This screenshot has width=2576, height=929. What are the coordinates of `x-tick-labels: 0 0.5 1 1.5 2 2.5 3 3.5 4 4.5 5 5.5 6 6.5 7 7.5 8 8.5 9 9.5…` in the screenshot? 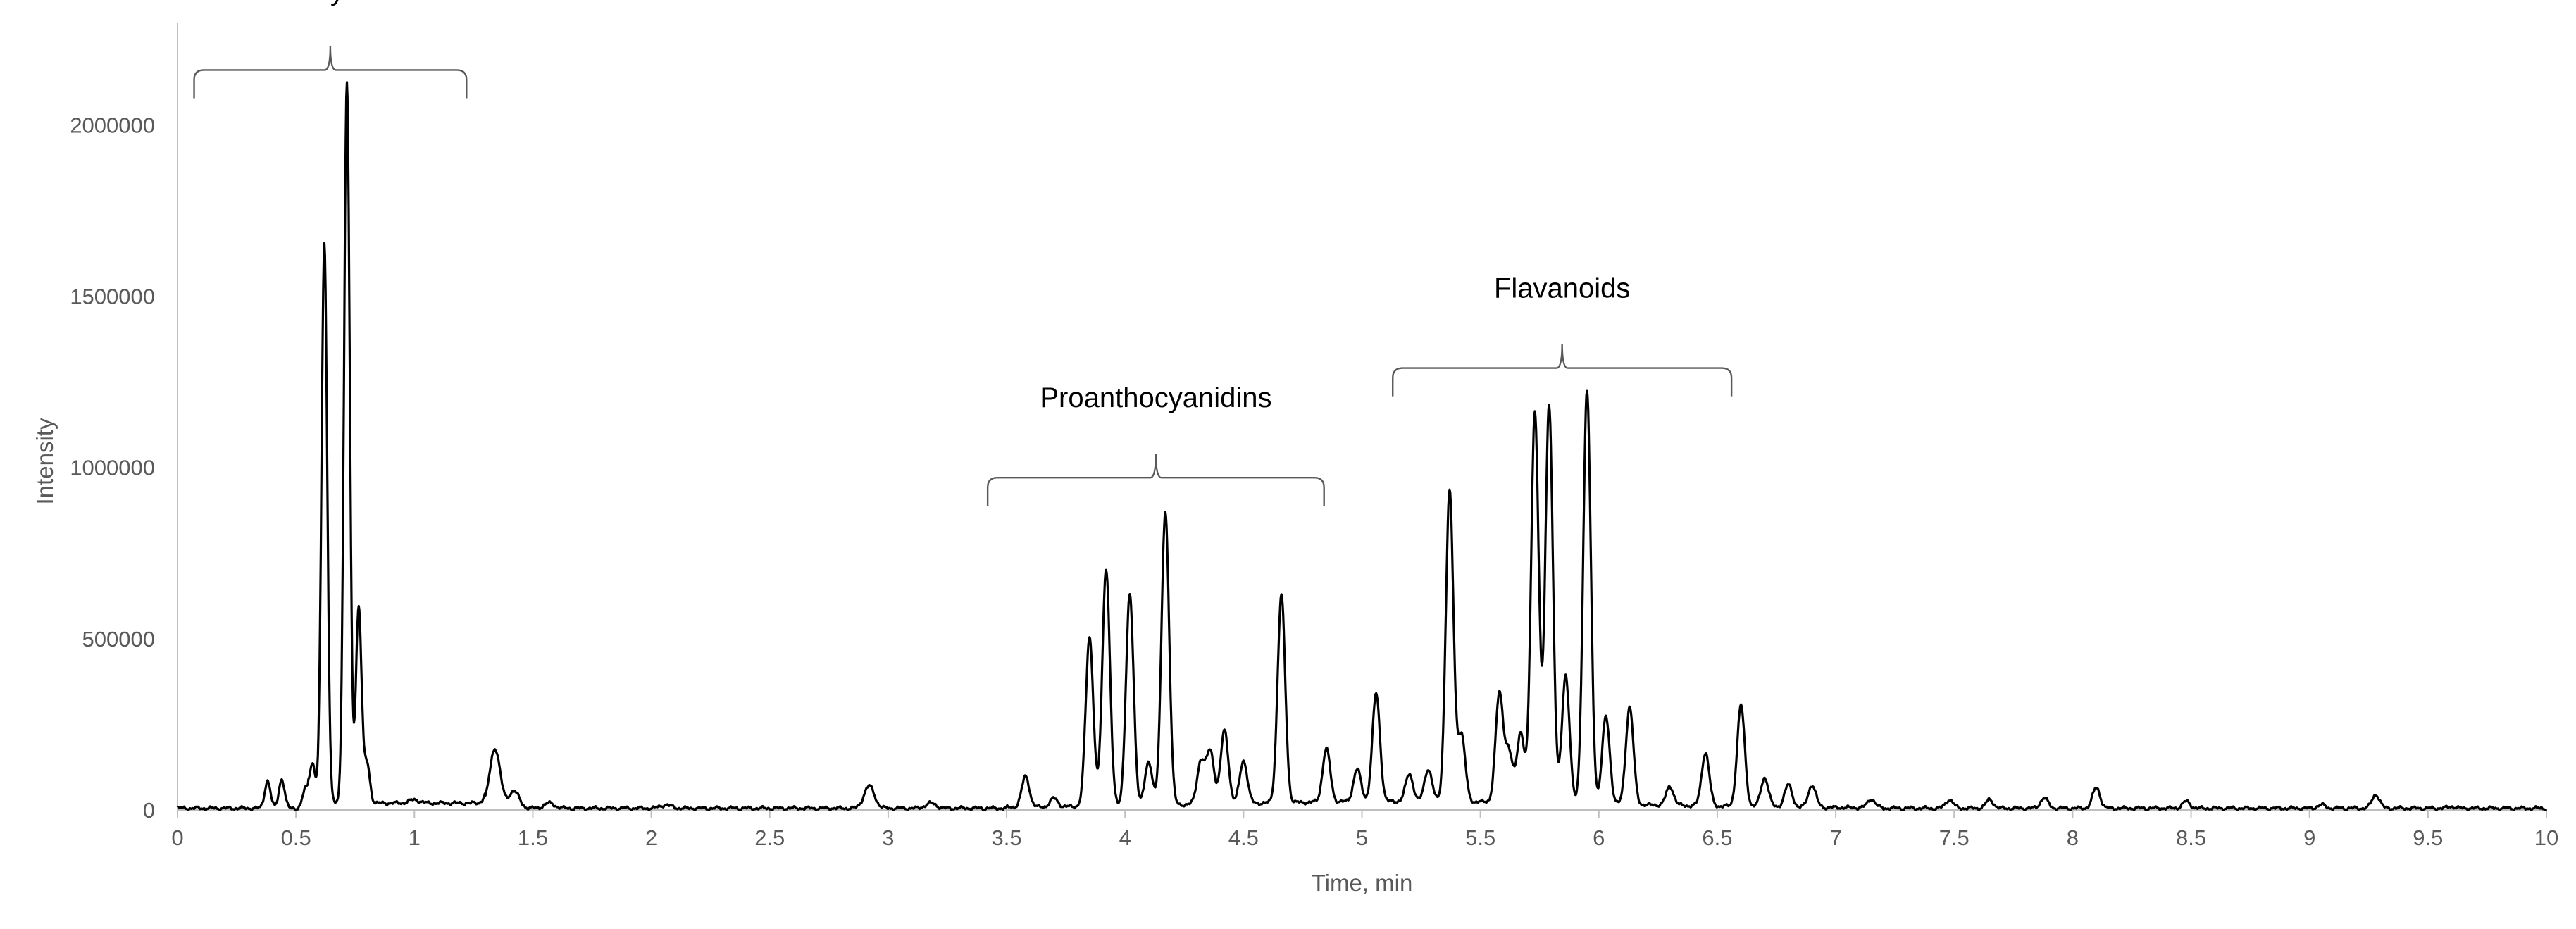 It's located at (1364, 837).